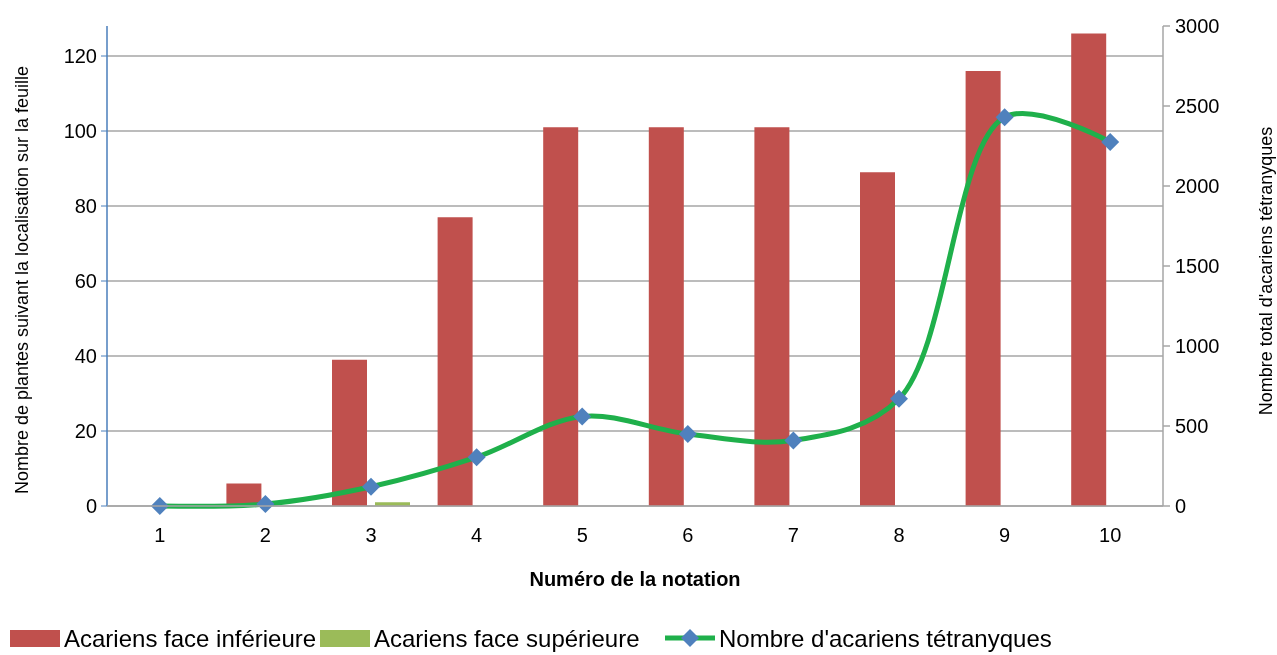 The height and width of the screenshot is (655, 1277). Describe the element at coordinates (190, 638) in the screenshot. I see `legend-label: Acariens face inférieure` at that location.